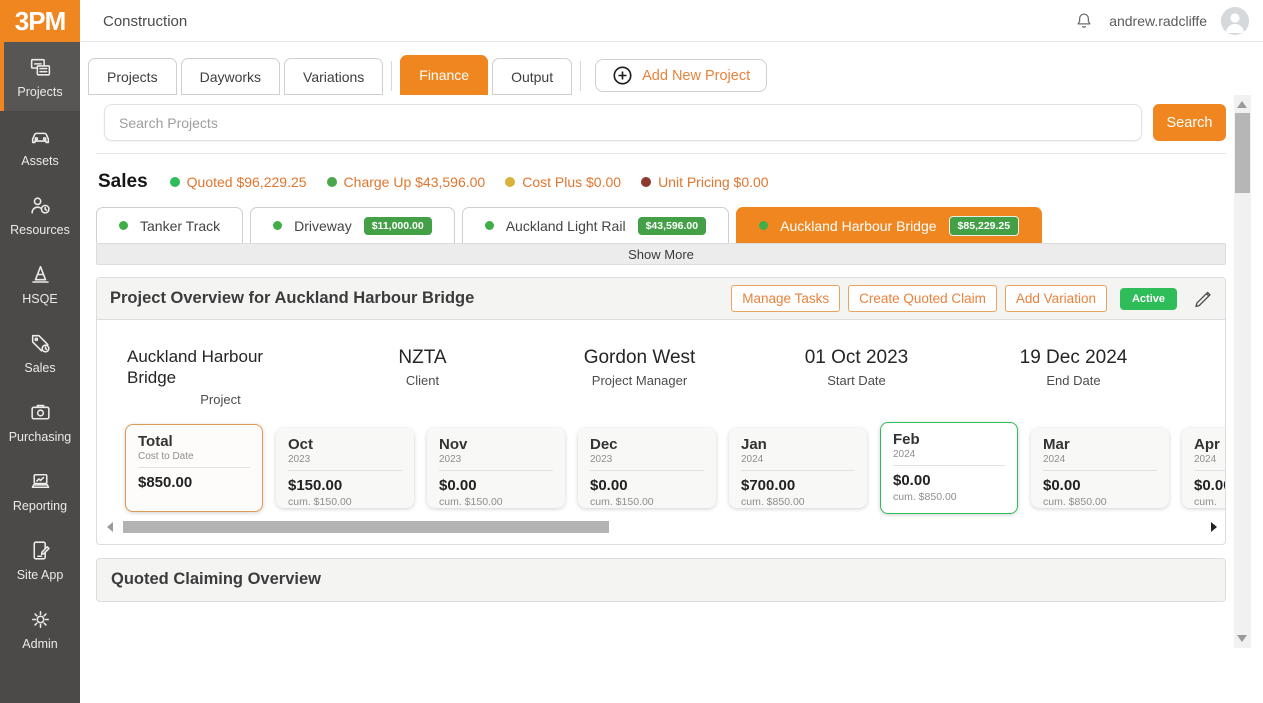  I want to click on quoted-claiming-panel: Quoted Claiming Overview, so click(661, 579).